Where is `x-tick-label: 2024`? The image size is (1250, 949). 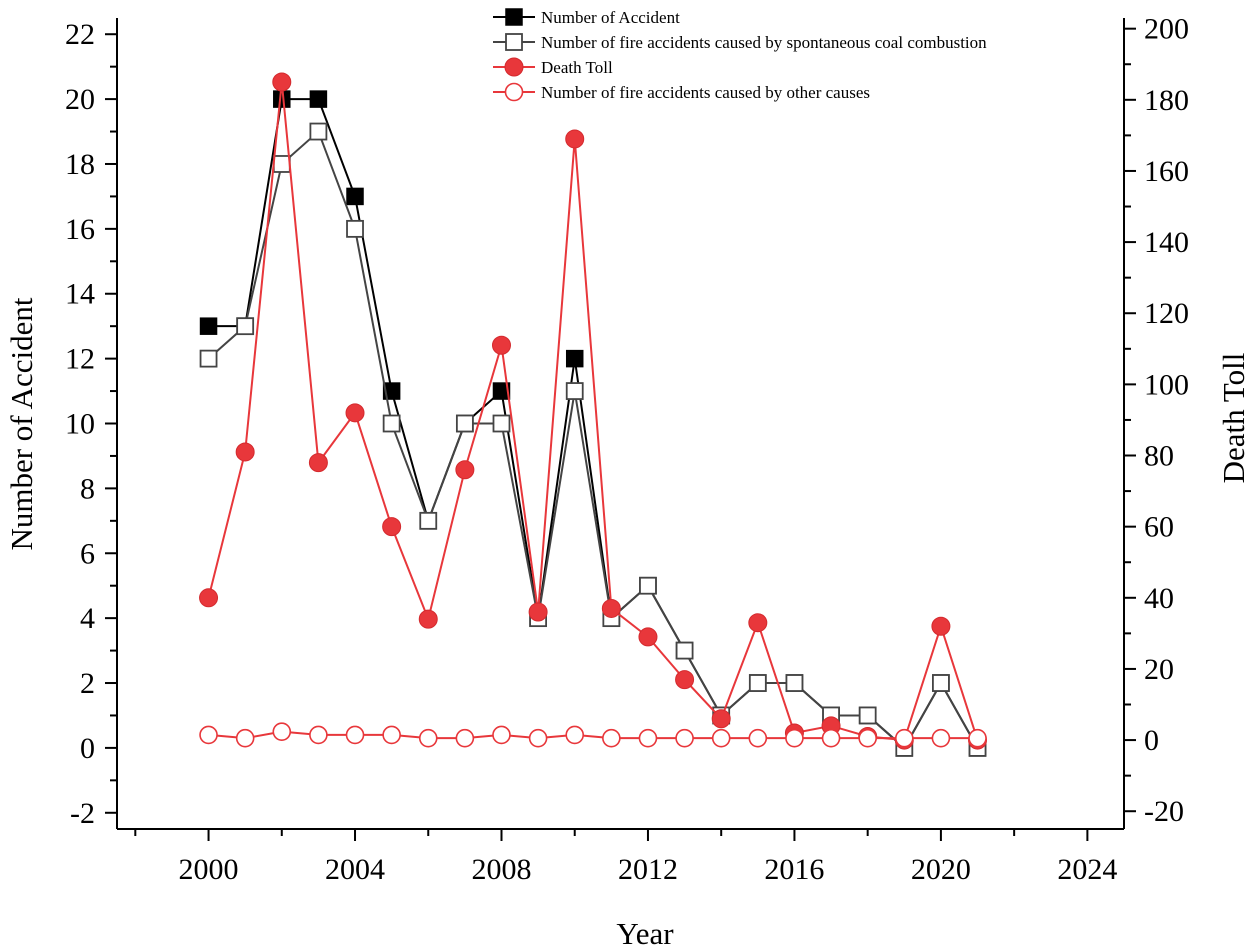
x-tick-label: 2024 is located at coordinates (1087, 869).